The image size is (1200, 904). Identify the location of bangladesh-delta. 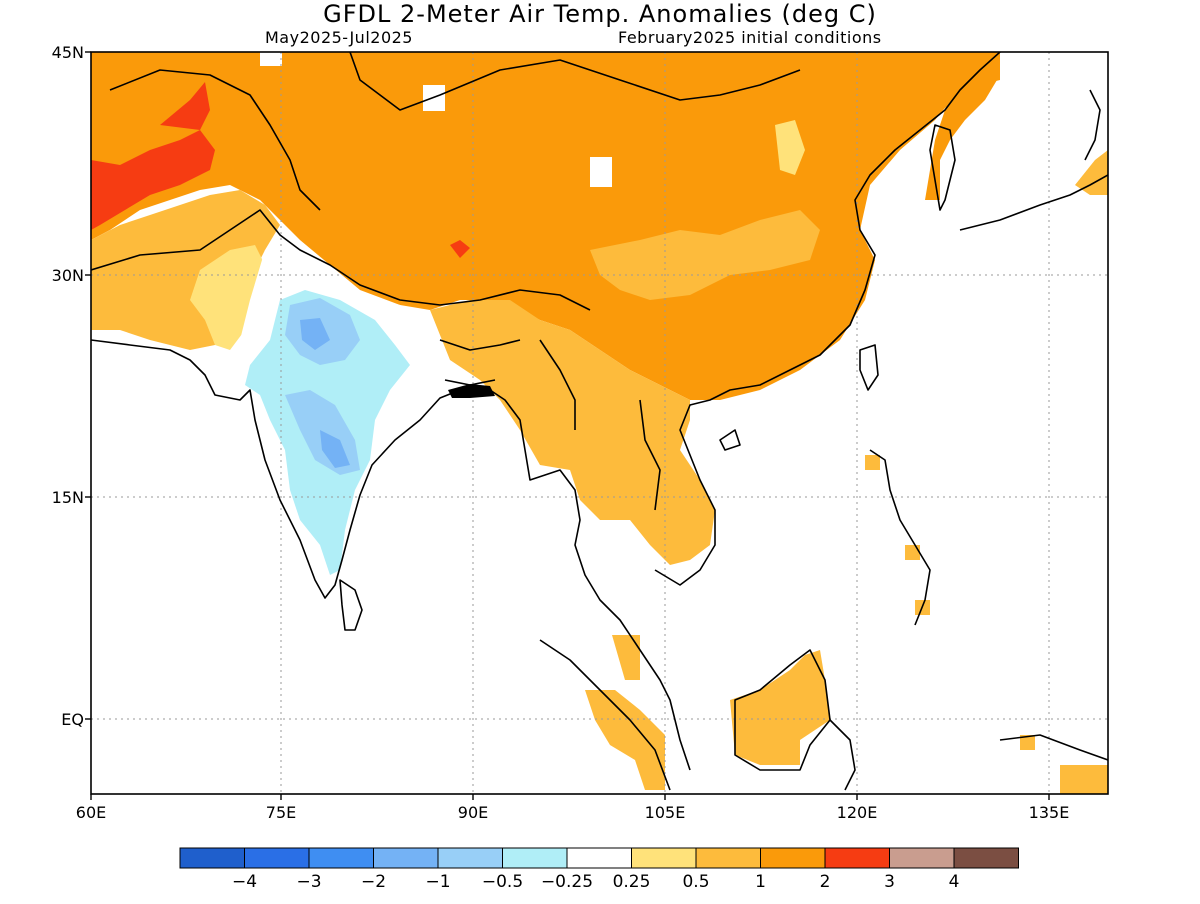
(471, 391).